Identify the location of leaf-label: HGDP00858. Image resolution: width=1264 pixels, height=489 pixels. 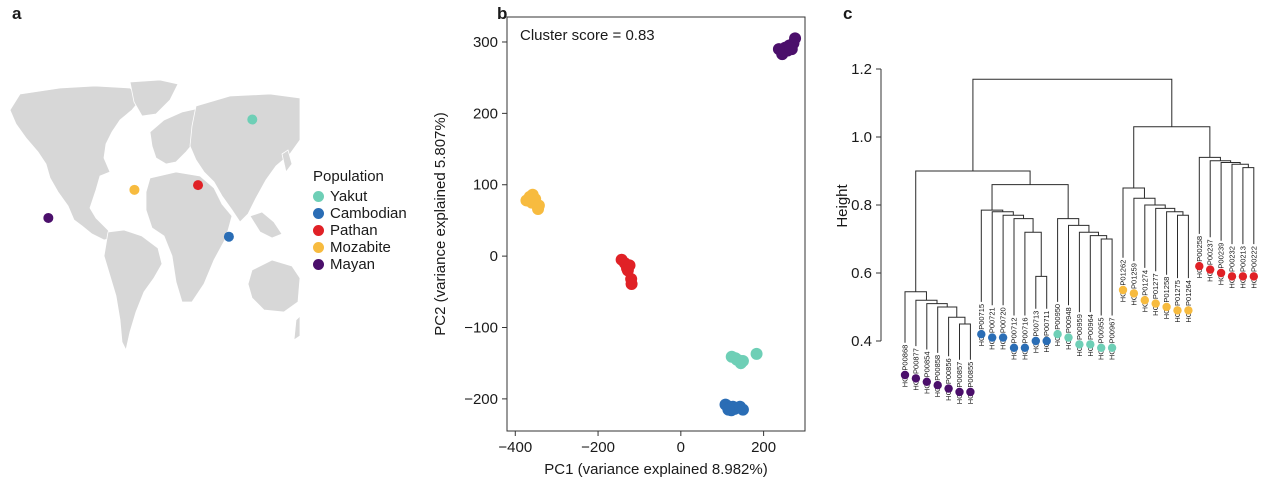
(937, 376).